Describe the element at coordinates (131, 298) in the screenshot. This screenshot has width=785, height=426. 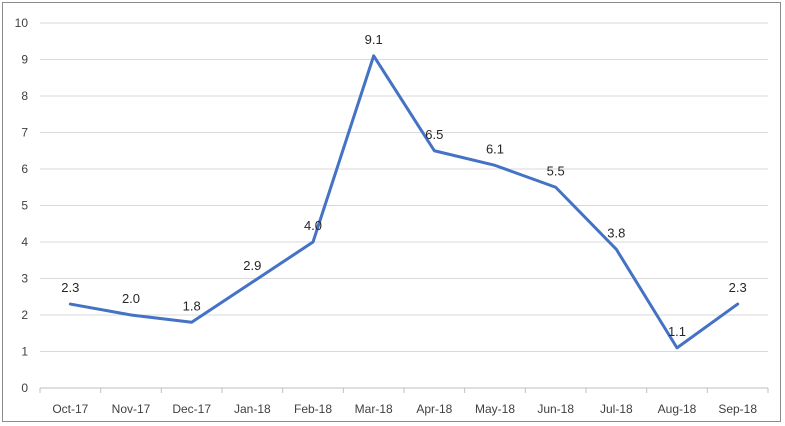
I see `data-label: 2.0` at that location.